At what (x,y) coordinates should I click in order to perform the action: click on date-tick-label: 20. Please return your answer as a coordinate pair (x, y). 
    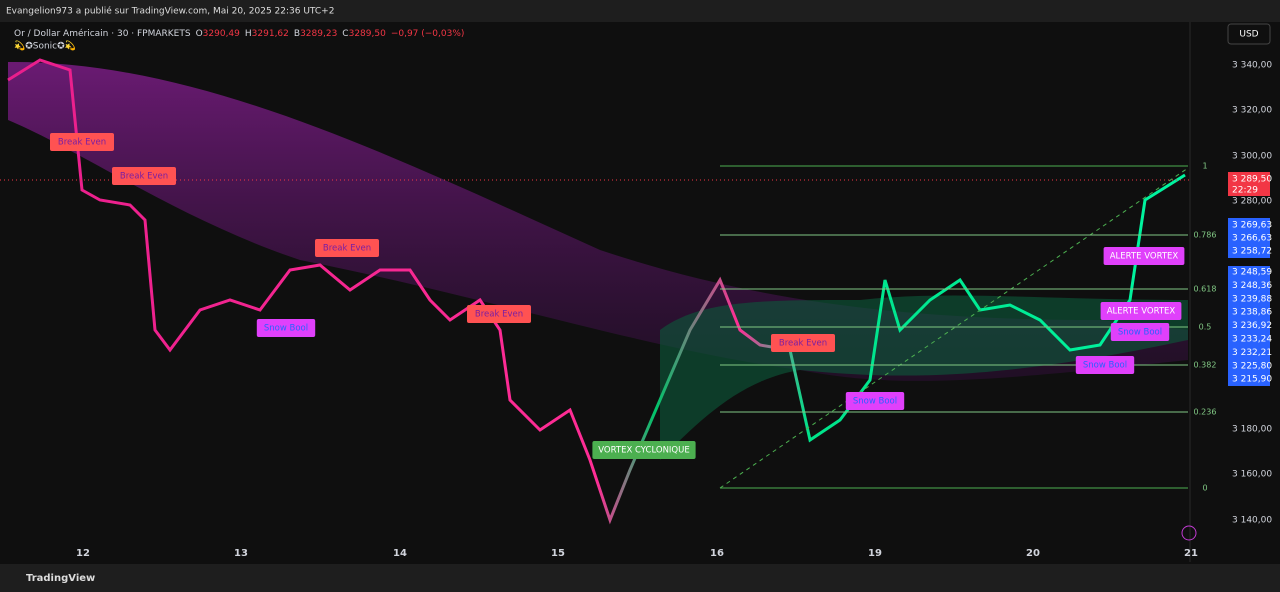
    Looking at the image, I should click on (1033, 553).